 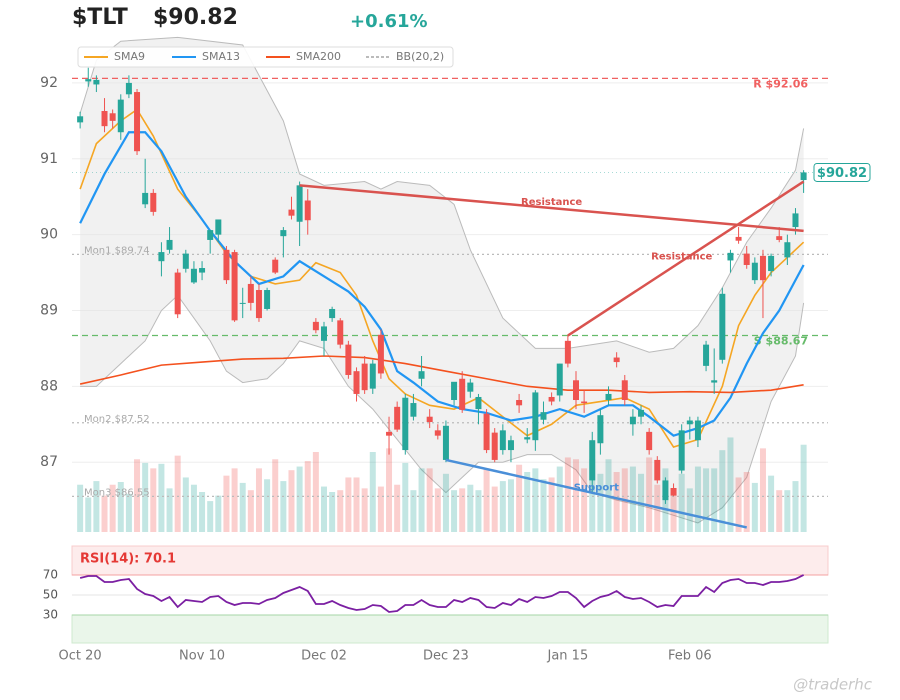 What do you see at coordinates (117, 250) in the screenshot?
I see `level-label: Mon1 $89.74` at bounding box center [117, 250].